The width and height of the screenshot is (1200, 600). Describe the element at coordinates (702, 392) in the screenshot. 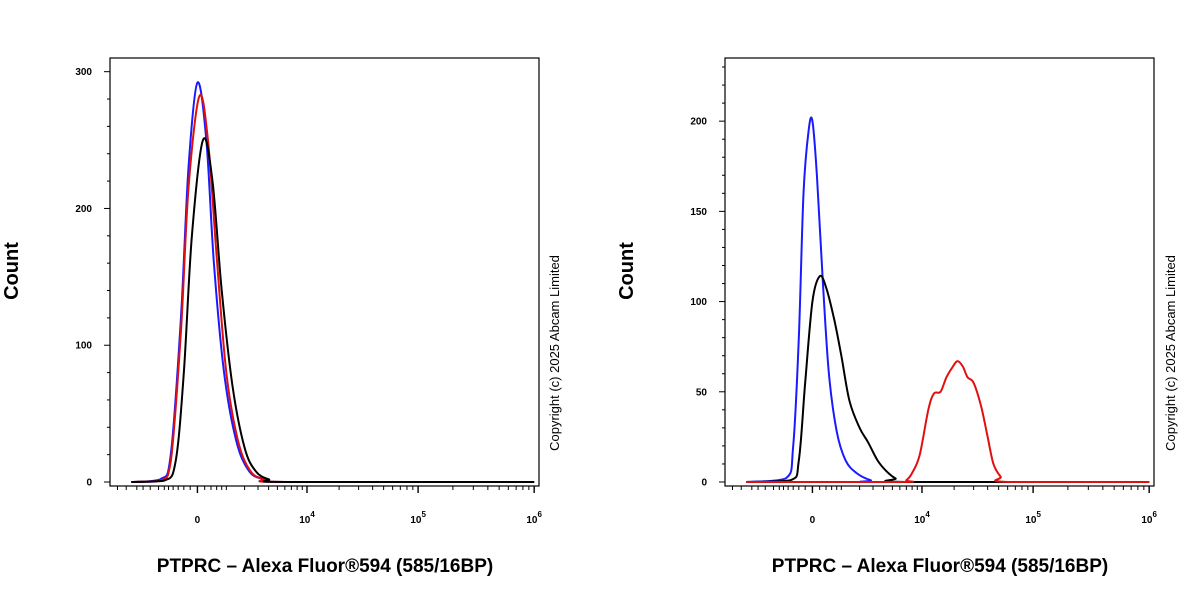

I see `y-tick-label: 50` at that location.